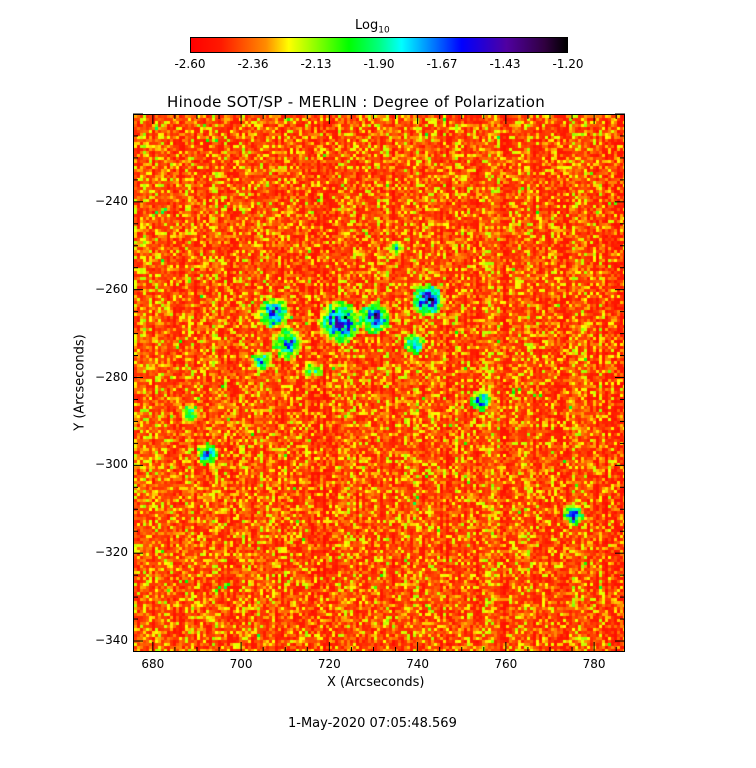  What do you see at coordinates (506, 664) in the screenshot?
I see `x-tick-label: 760` at bounding box center [506, 664].